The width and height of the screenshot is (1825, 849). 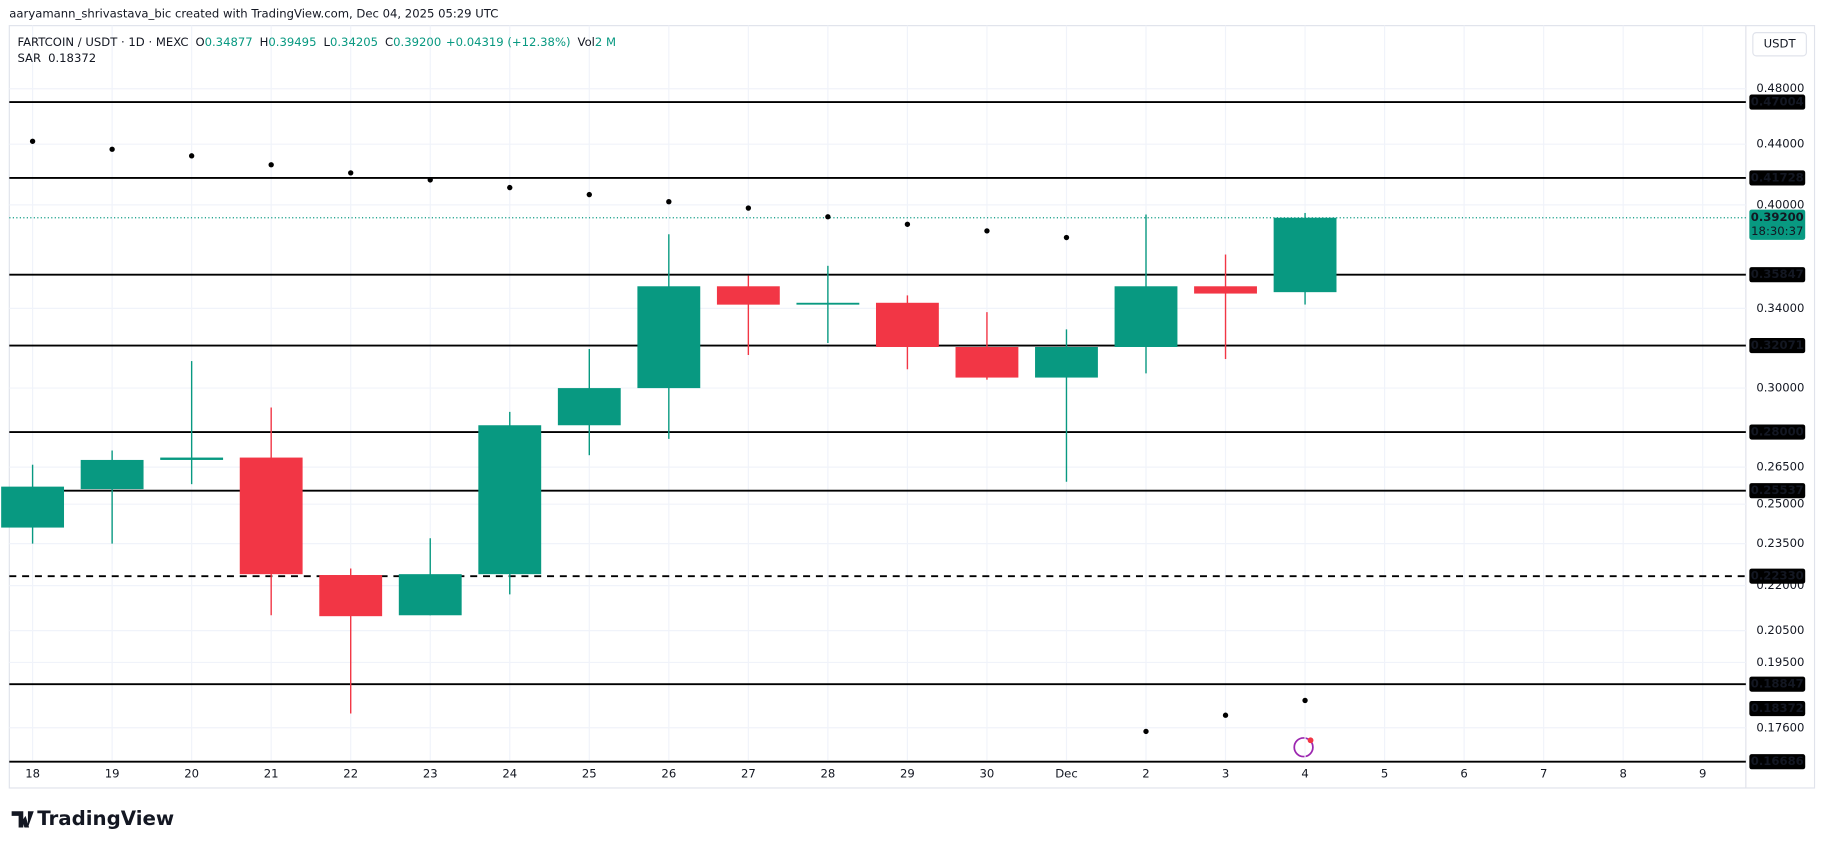 I want to click on level-label: 0.25537, so click(x=1777, y=490).